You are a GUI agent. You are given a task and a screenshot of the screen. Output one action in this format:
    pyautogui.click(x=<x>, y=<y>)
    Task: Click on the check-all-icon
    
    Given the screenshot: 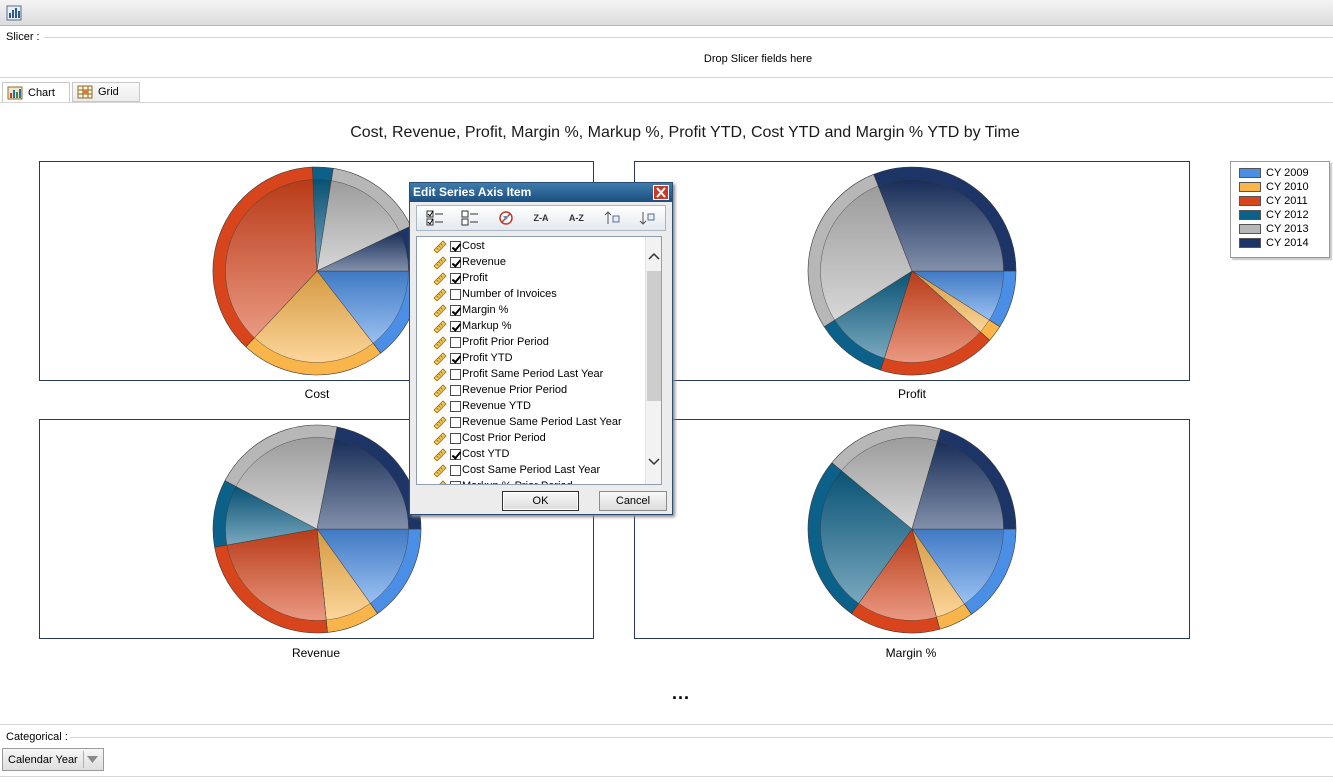 What is the action you would take?
    pyautogui.click(x=435, y=218)
    